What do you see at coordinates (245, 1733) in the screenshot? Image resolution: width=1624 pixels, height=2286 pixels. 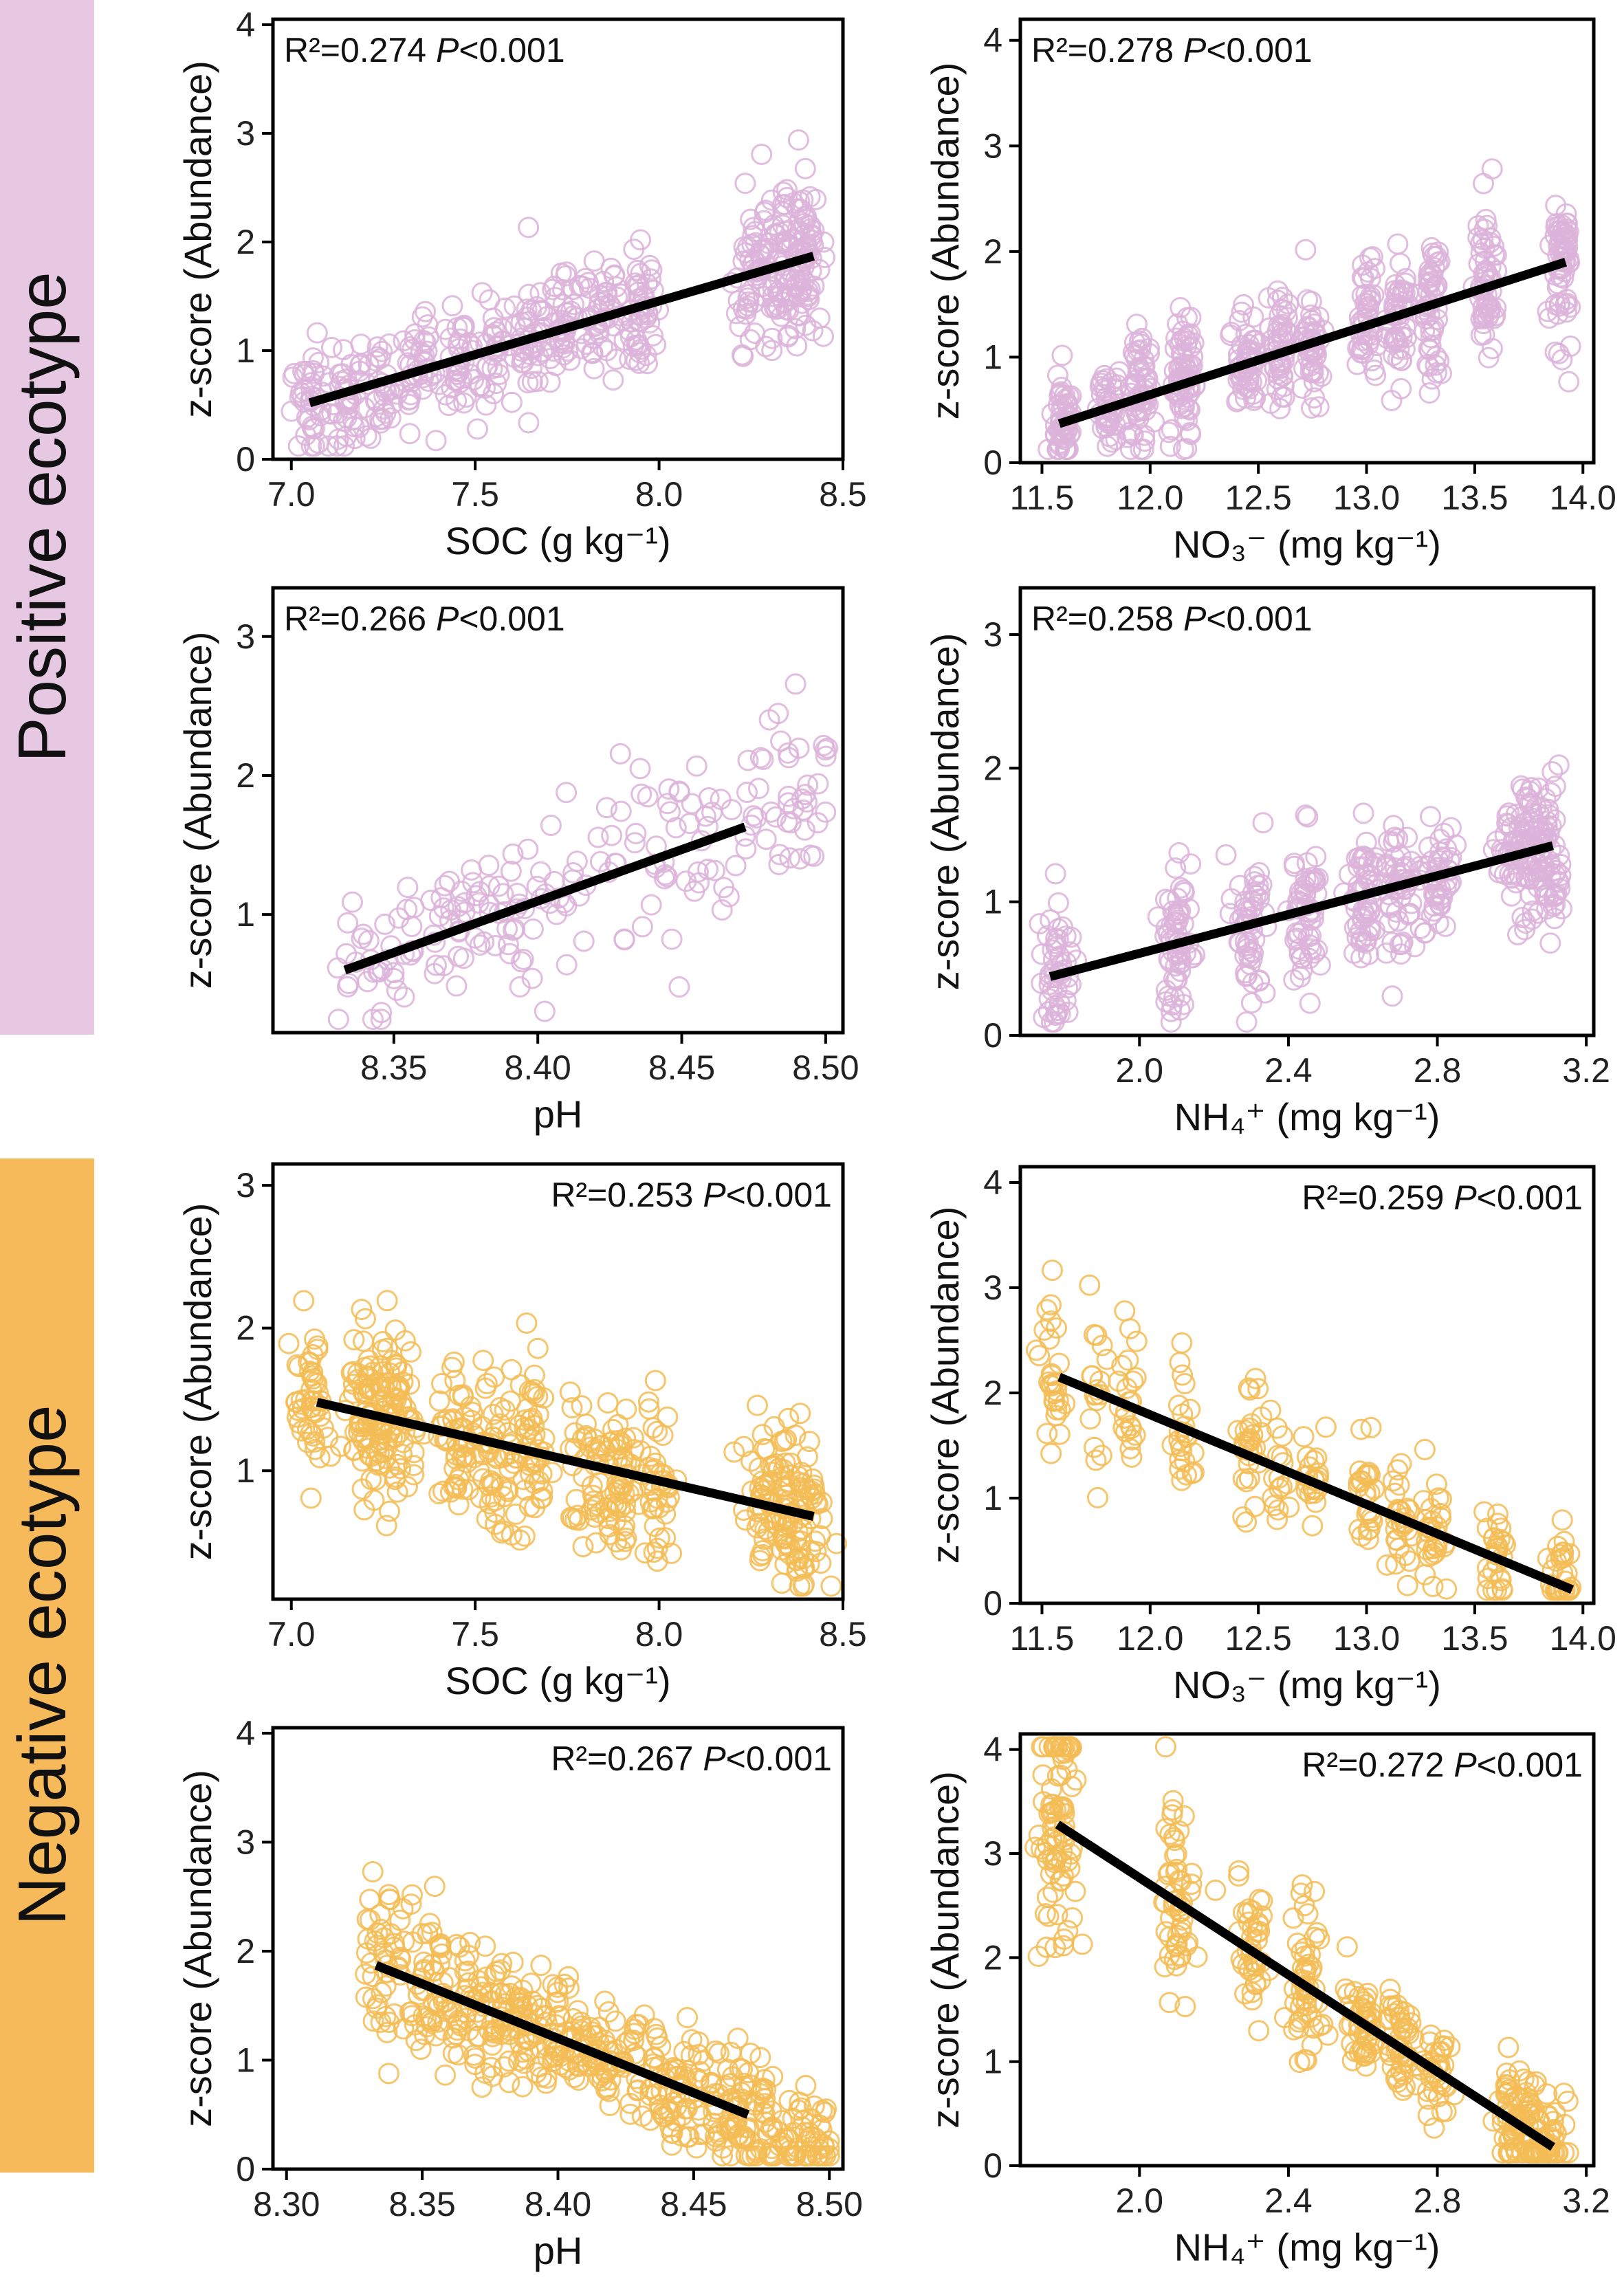 I see `y-tick-label: 4` at bounding box center [245, 1733].